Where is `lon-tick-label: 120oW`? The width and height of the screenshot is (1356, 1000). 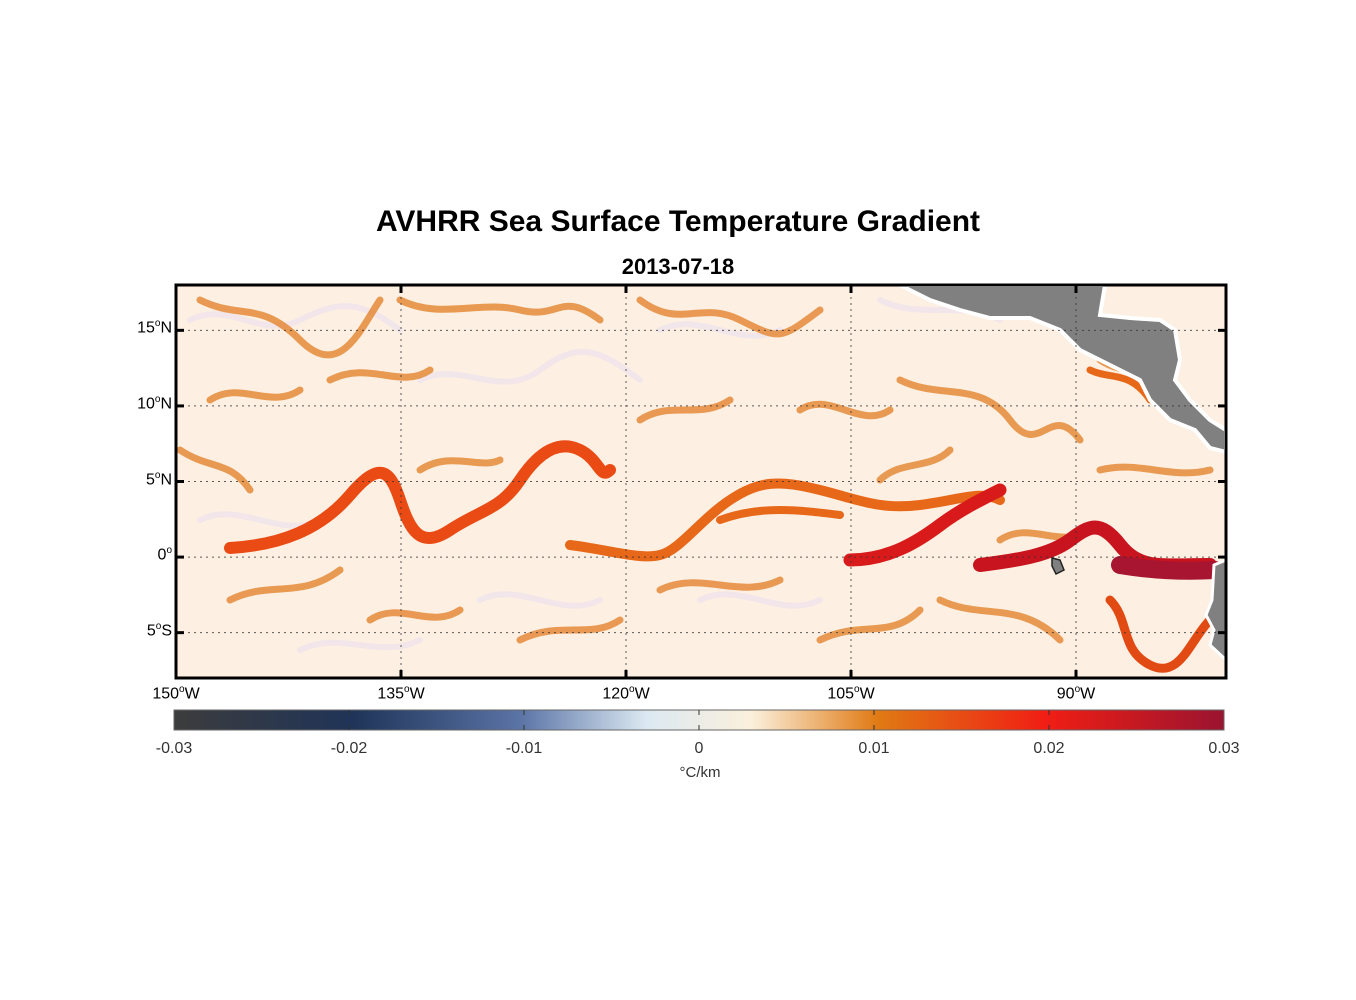 lon-tick-label: 120oW is located at coordinates (626, 693).